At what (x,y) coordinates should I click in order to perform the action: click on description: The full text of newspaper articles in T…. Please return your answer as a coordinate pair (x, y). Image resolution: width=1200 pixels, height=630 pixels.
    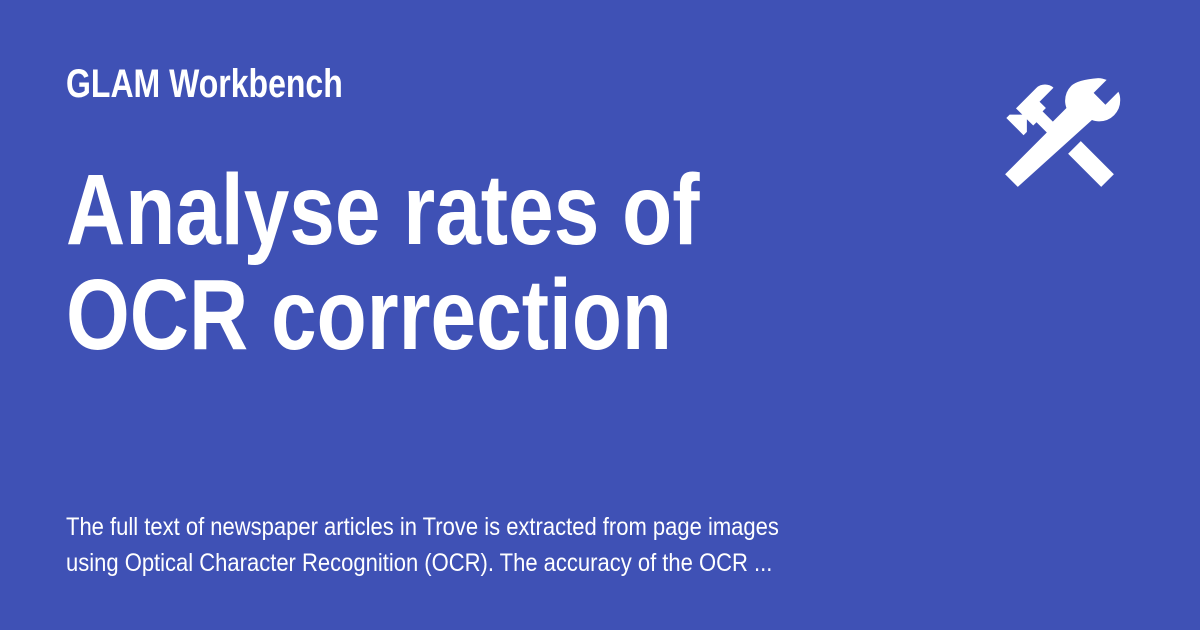
    Looking at the image, I should click on (422, 545).